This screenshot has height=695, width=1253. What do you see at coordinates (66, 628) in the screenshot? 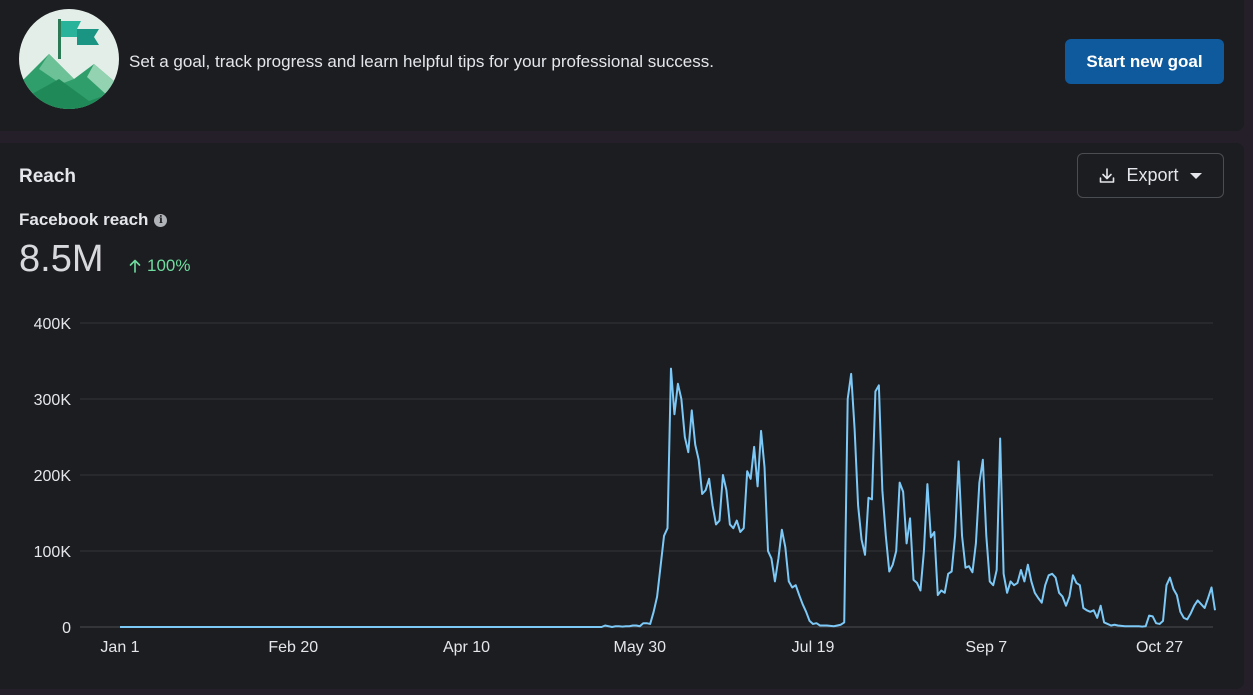
I see `y-tick-label: 0` at bounding box center [66, 628].